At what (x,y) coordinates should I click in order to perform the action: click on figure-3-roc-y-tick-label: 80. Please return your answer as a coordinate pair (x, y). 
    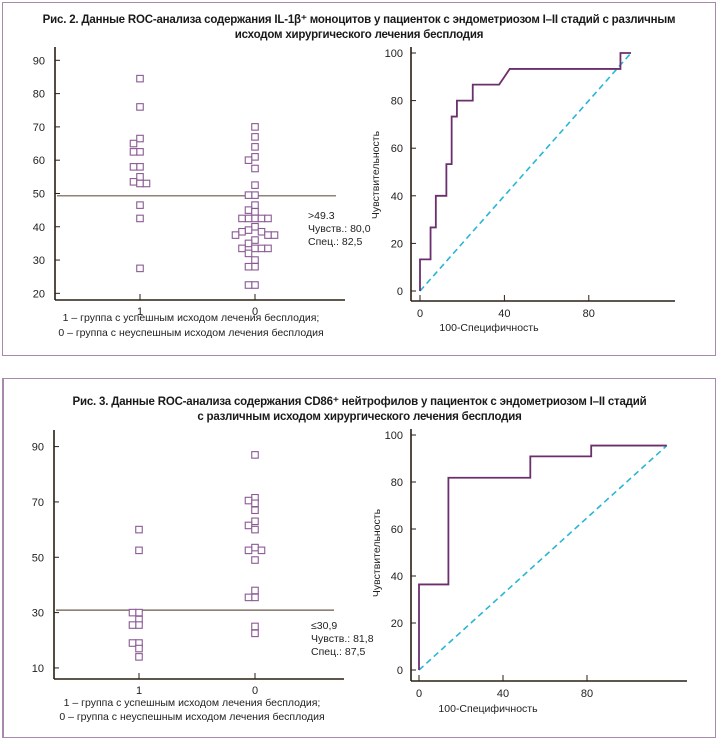
    Looking at the image, I should click on (397, 483).